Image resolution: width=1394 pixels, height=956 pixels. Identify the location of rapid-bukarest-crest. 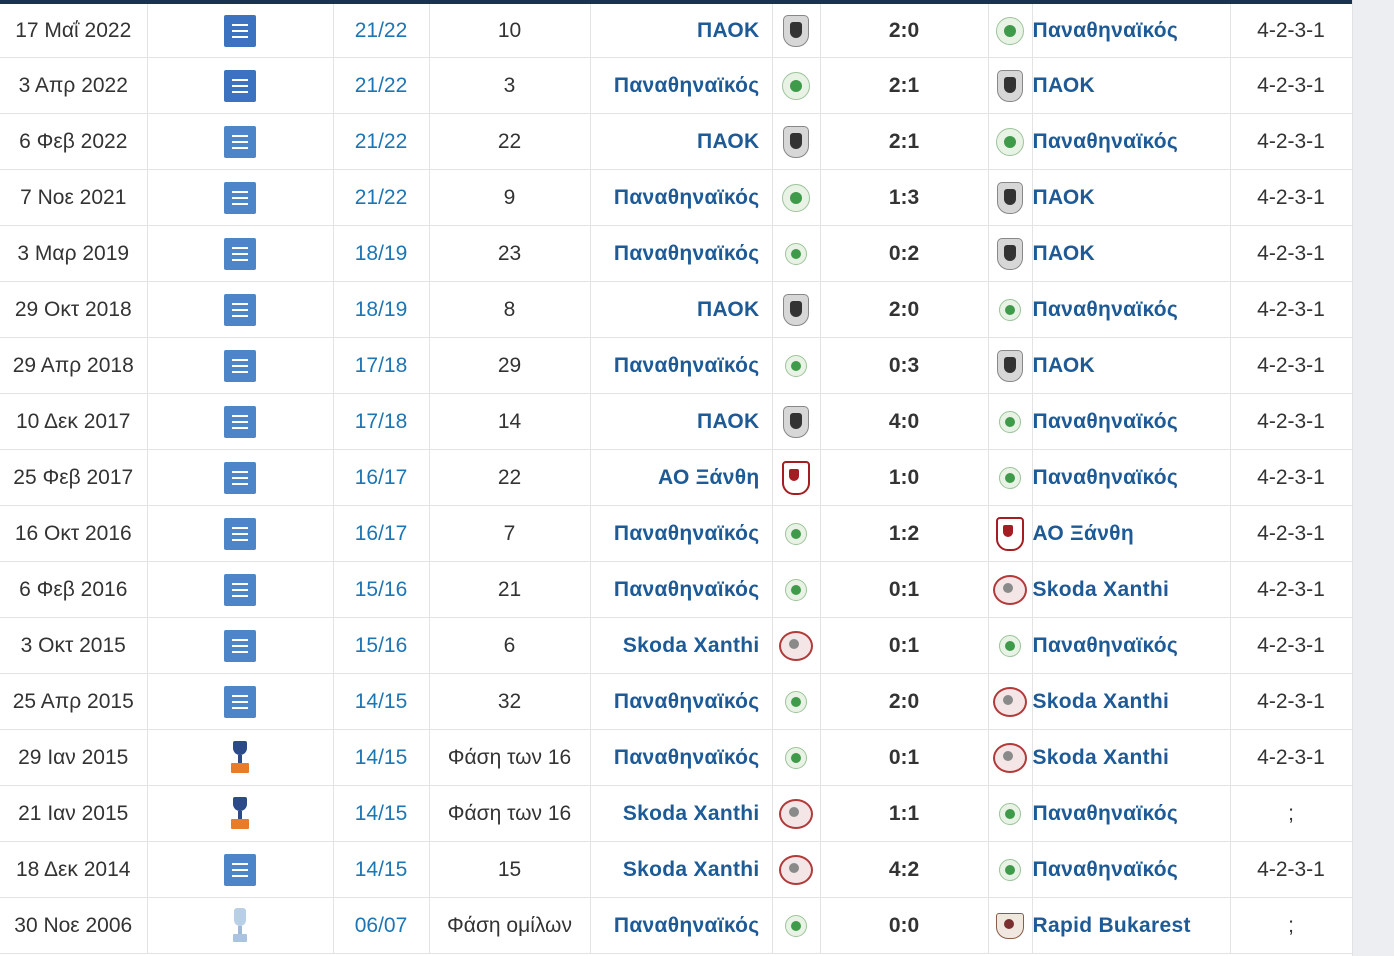
(1010, 925).